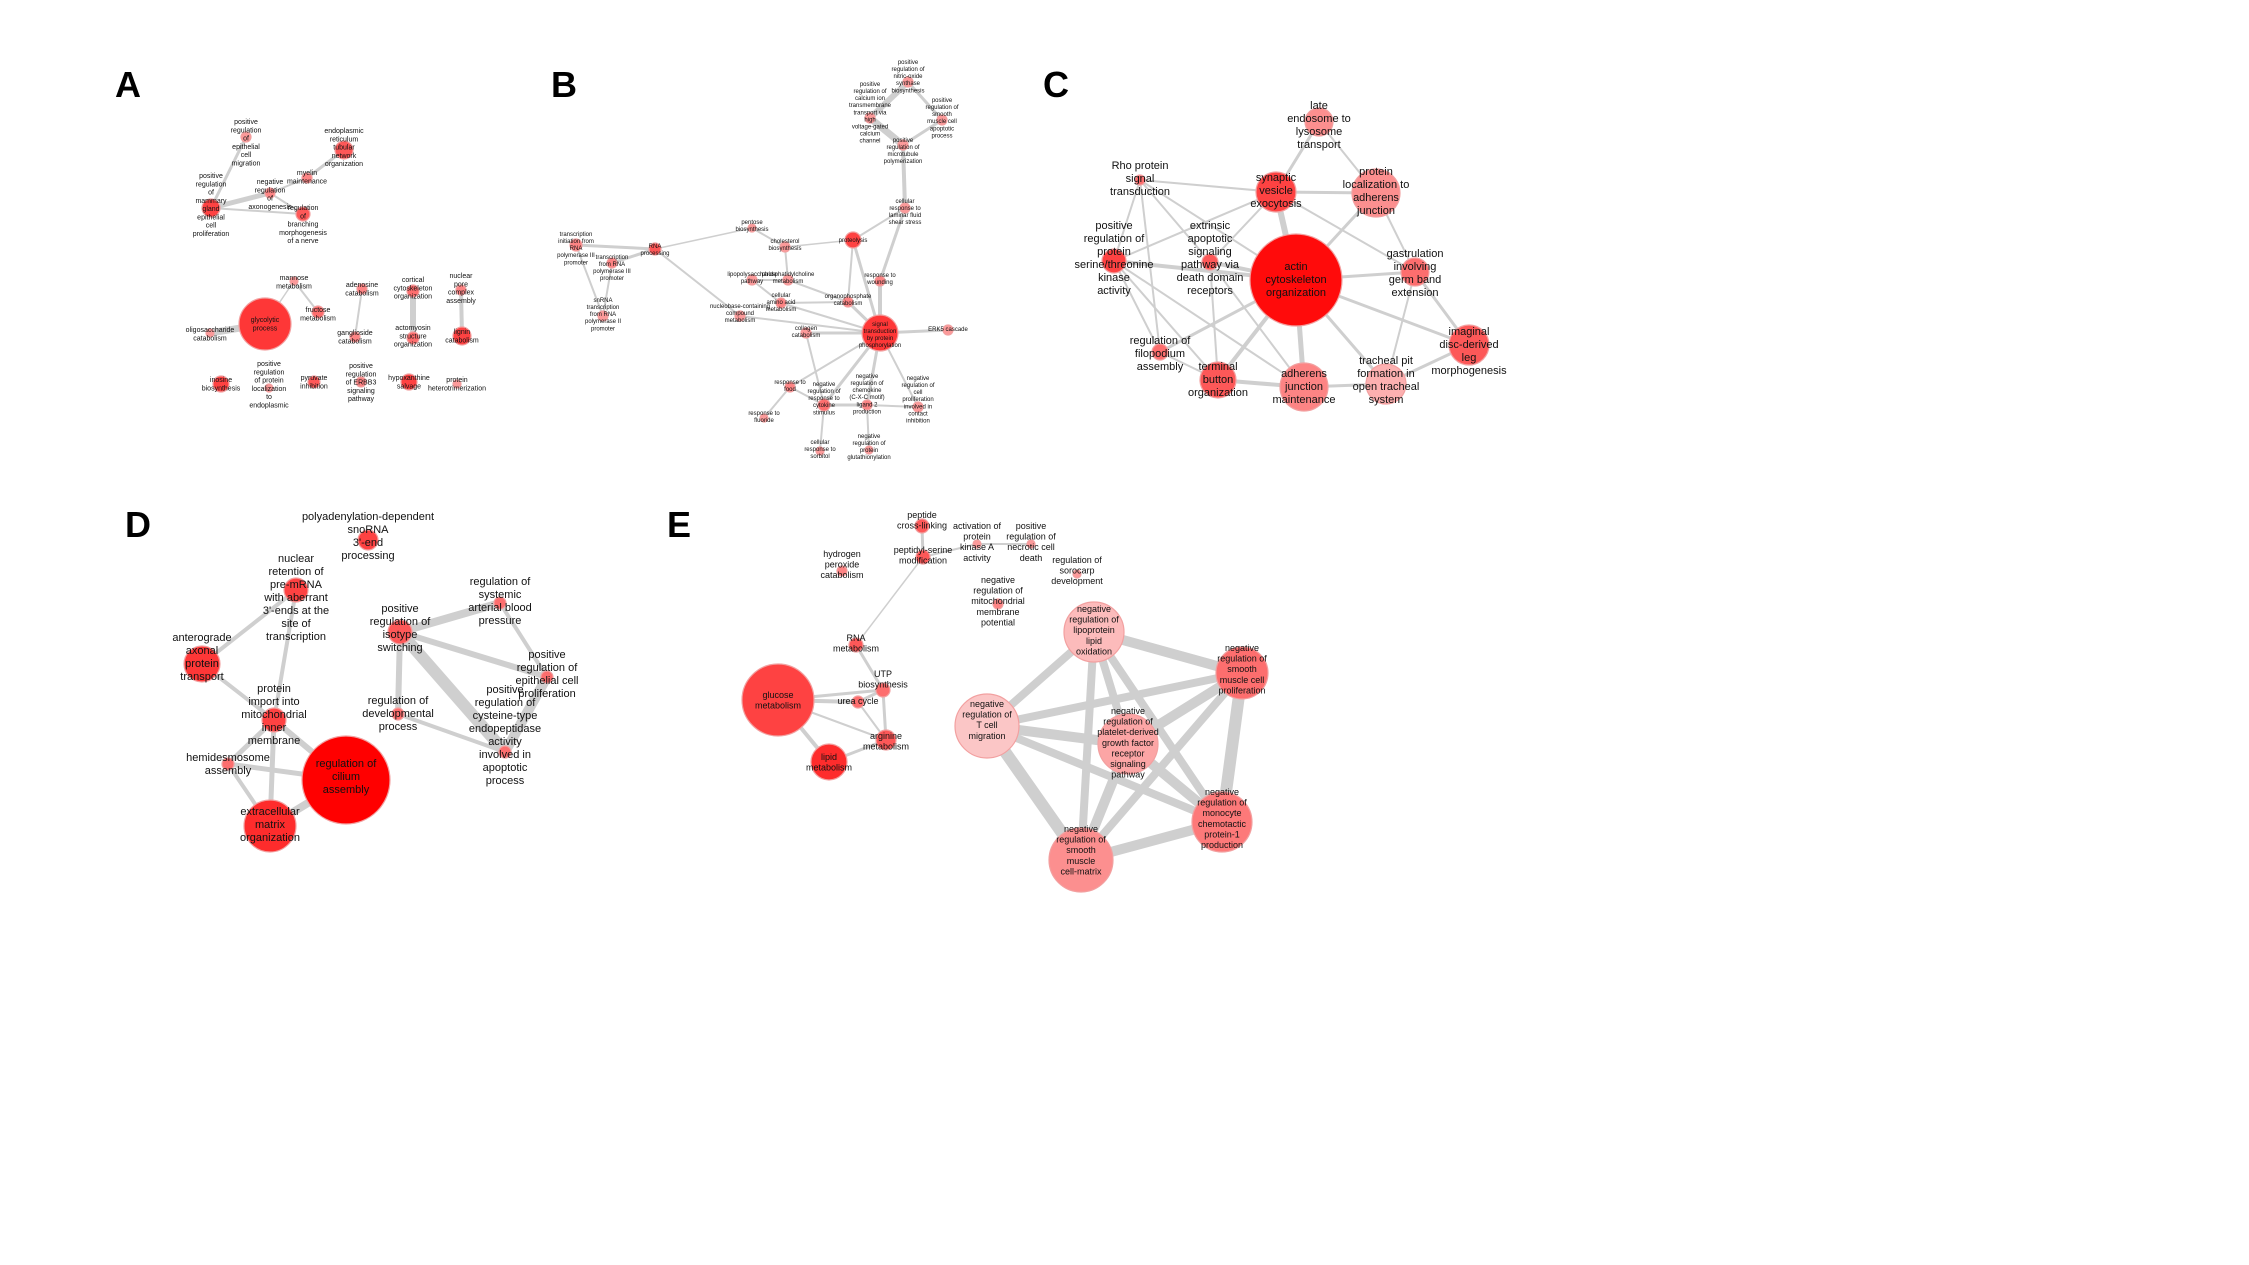 This screenshot has width=2249, height=1265. What do you see at coordinates (362, 289) in the screenshot?
I see `node-a14` at bounding box center [362, 289].